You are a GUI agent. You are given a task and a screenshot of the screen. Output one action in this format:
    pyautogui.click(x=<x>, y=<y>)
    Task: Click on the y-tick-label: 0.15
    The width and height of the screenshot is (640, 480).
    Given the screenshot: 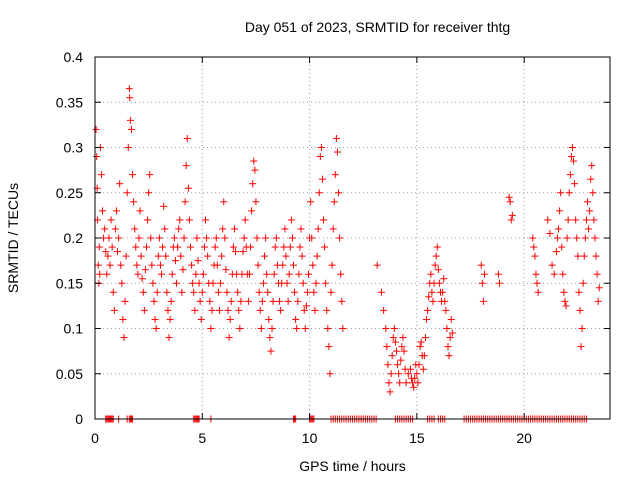 What is the action you would take?
    pyautogui.click(x=69, y=283)
    